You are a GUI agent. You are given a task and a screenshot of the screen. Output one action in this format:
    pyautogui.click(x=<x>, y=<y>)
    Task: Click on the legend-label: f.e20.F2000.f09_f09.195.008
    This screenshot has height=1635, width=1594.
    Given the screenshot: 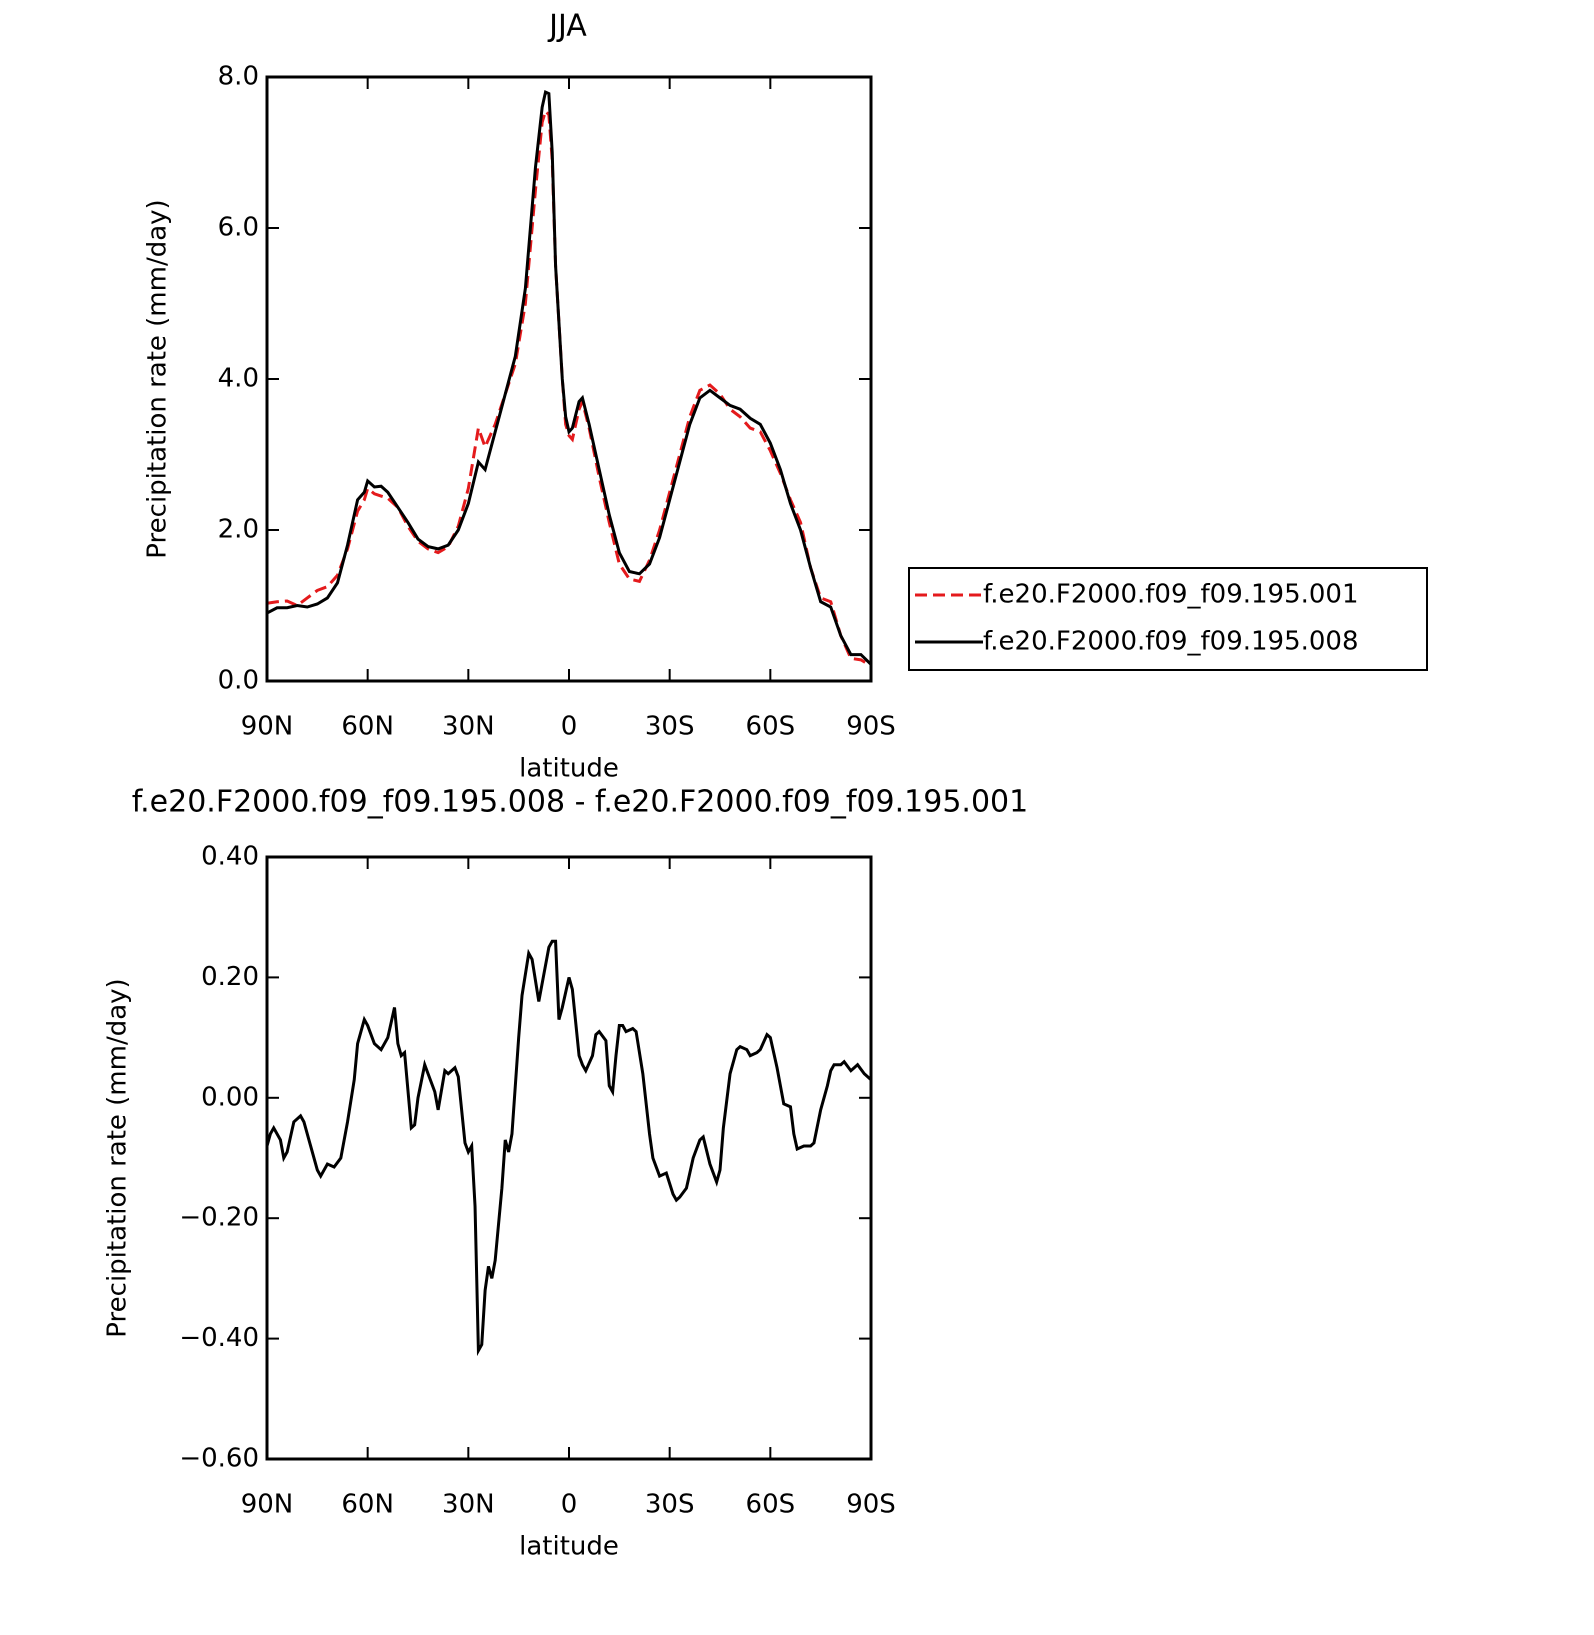 What is the action you would take?
    pyautogui.click(x=1171, y=642)
    